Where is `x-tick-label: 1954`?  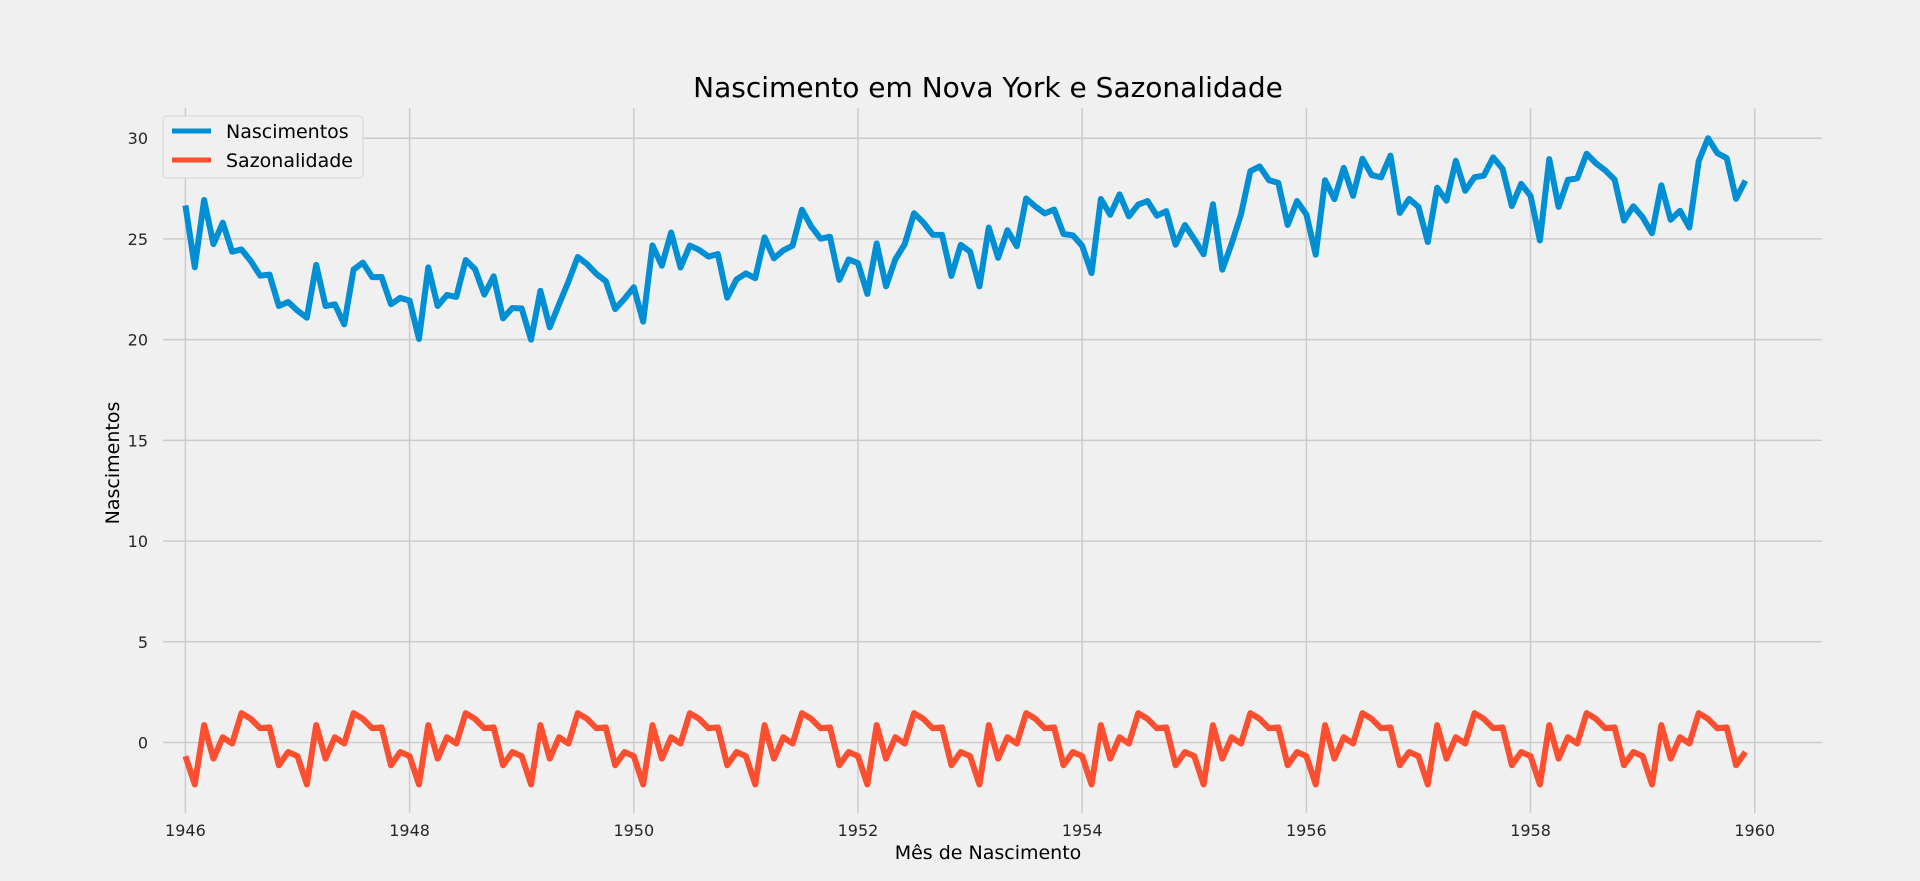
x-tick-label: 1954 is located at coordinates (1082, 830).